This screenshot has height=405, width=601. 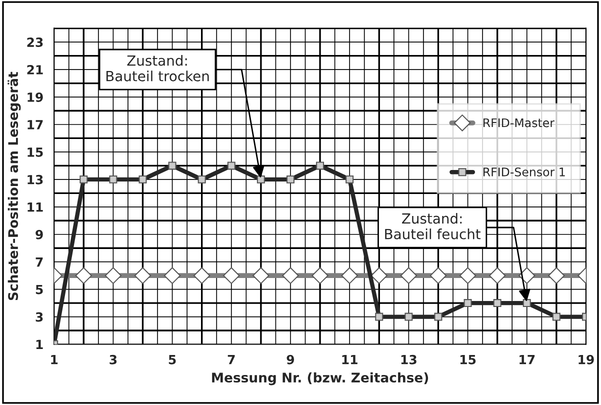 I want to click on legend-label: RFID-Master, so click(x=519, y=123).